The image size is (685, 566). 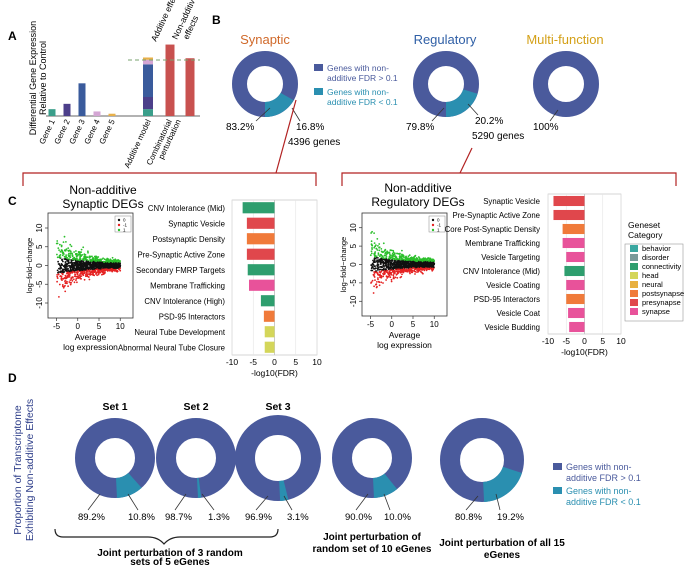 What do you see at coordinates (634, 275) in the screenshot?
I see `geneset-swatch-head` at bounding box center [634, 275].